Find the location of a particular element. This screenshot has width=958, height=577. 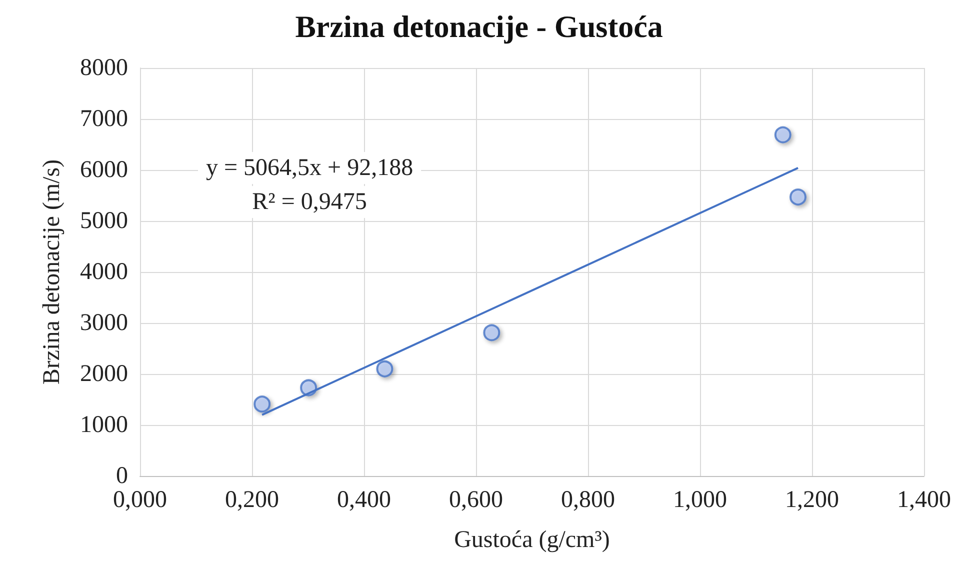

y-tick-label: 2000 is located at coordinates (104, 374).